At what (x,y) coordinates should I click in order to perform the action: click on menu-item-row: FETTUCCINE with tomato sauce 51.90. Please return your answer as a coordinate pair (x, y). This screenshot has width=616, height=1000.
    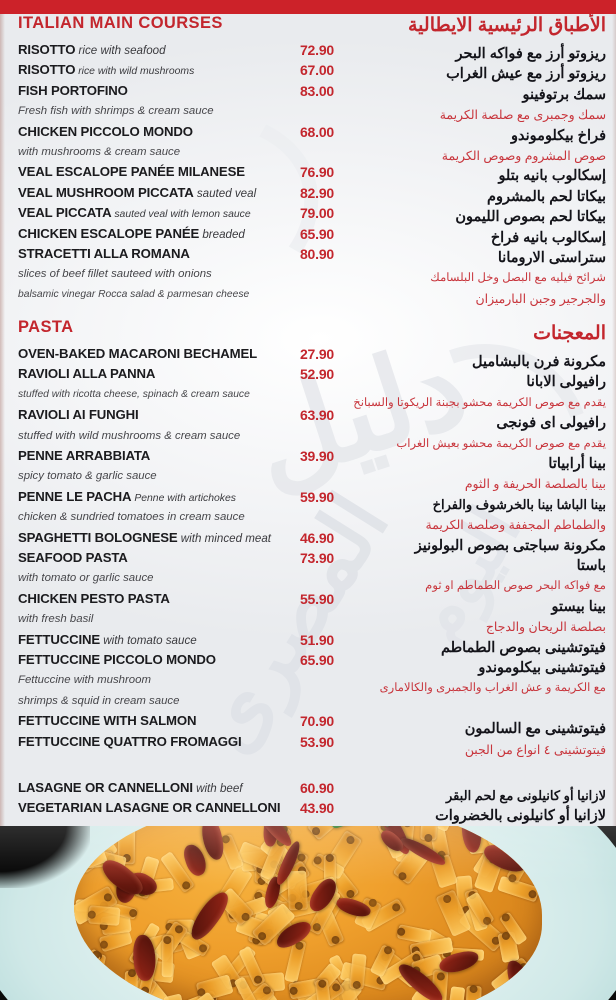
    Looking at the image, I should click on (176, 640).